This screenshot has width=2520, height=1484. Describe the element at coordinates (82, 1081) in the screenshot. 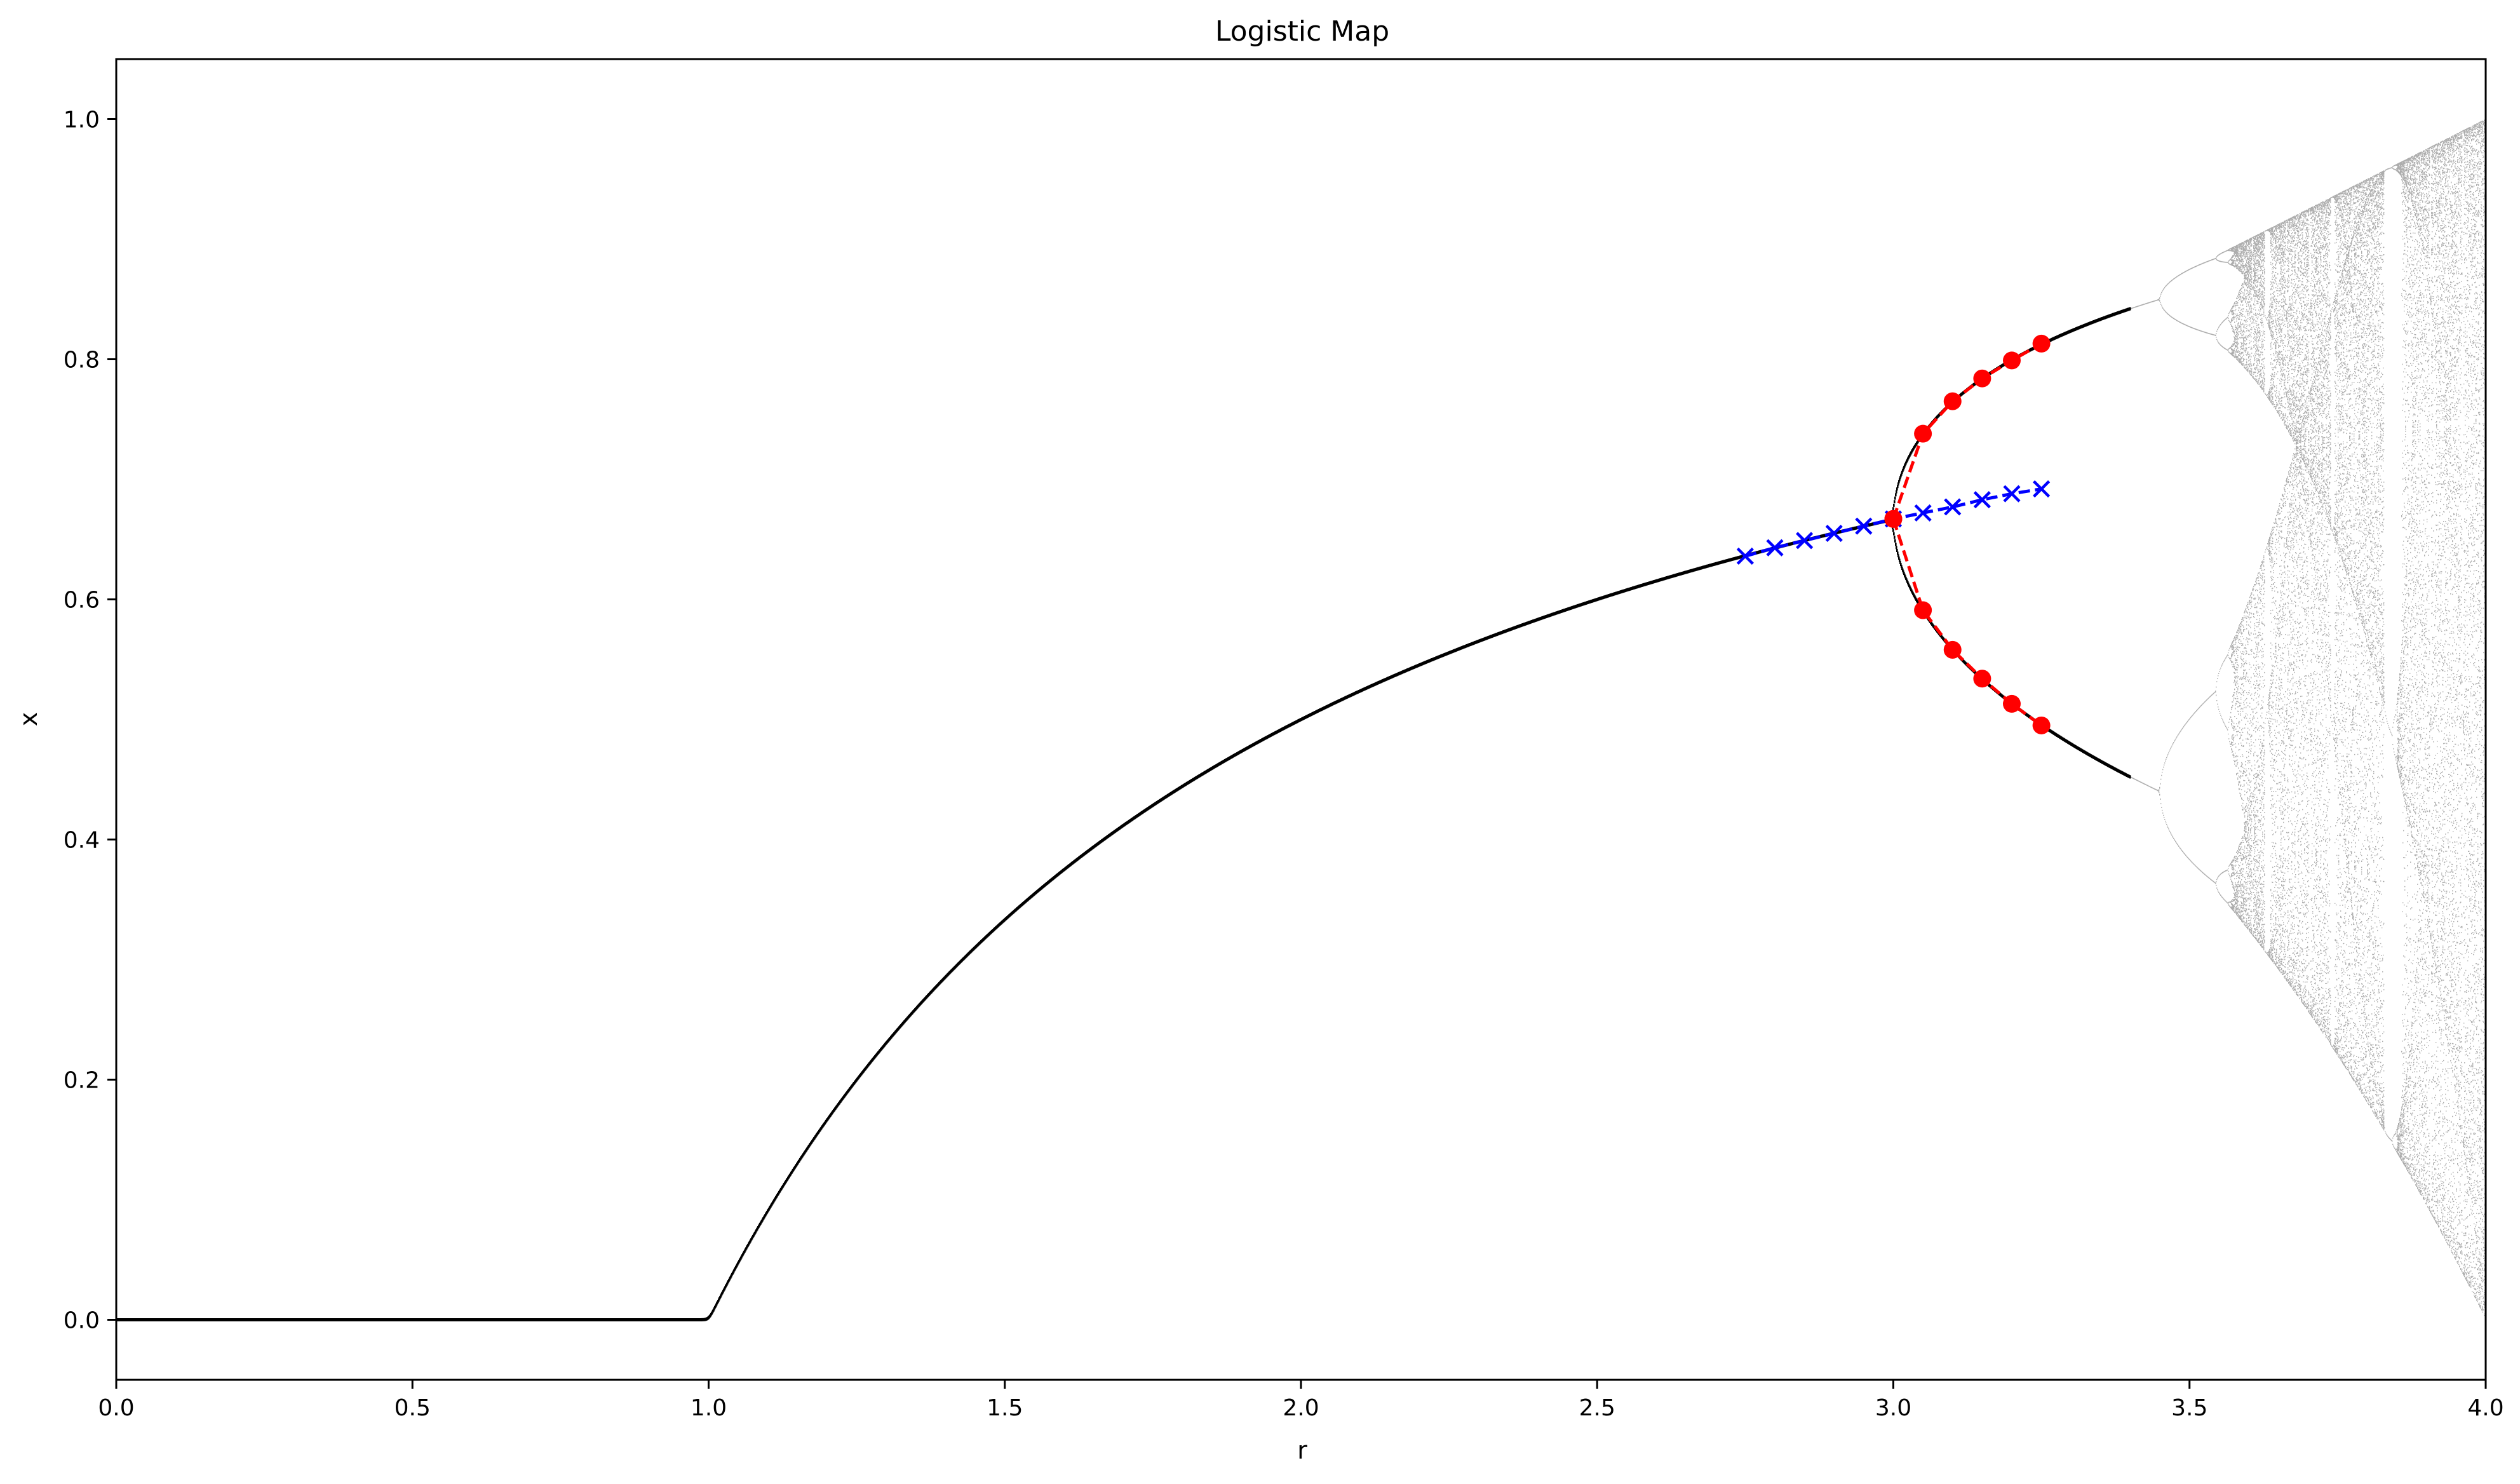

I see `y-tick-label: 0.2` at that location.